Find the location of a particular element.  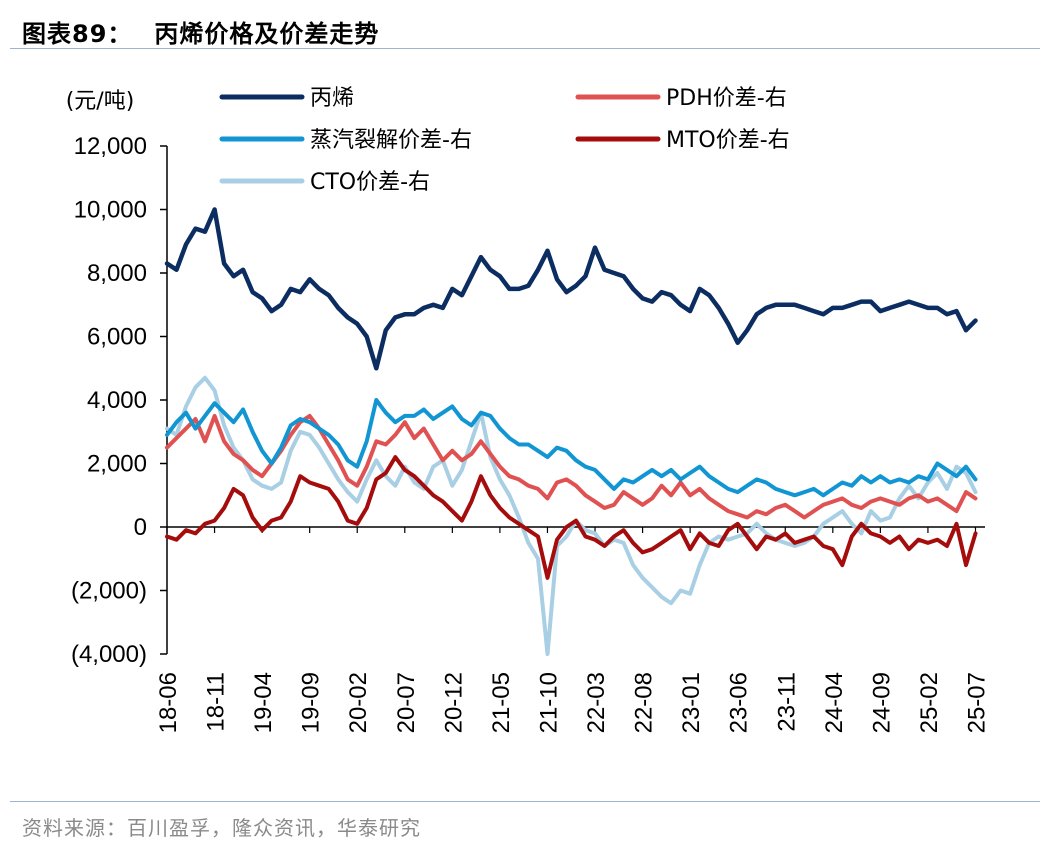

x-tick-label: 20-12 is located at coordinates (453, 702).